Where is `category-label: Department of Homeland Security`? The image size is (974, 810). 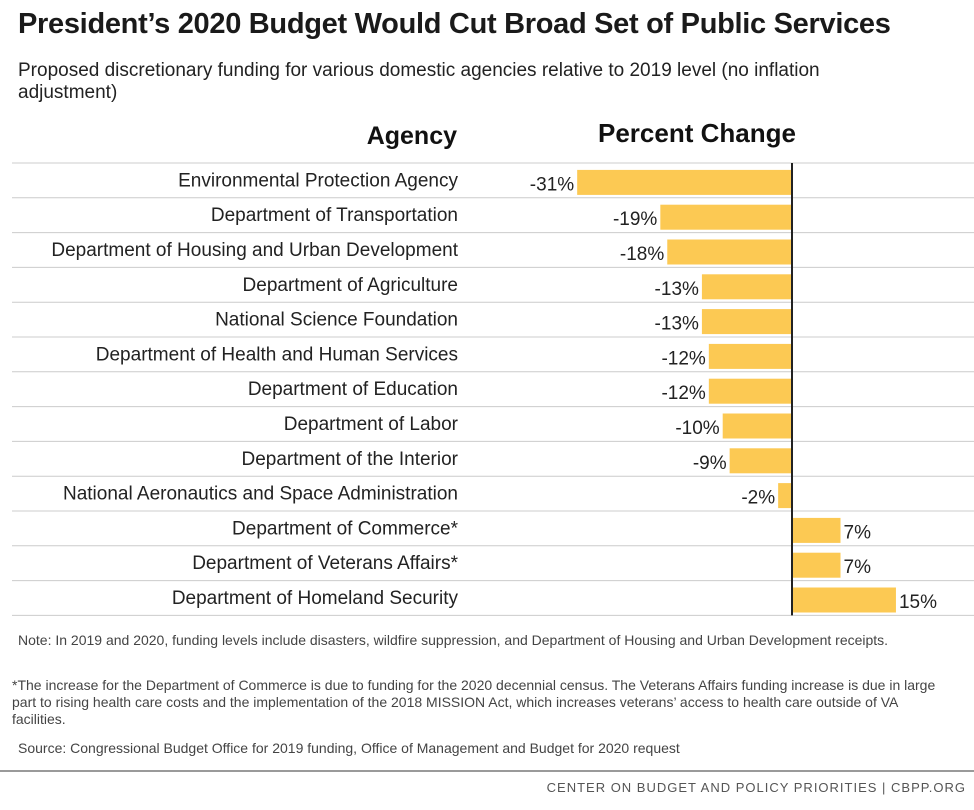 category-label: Department of Homeland Security is located at coordinates (315, 598).